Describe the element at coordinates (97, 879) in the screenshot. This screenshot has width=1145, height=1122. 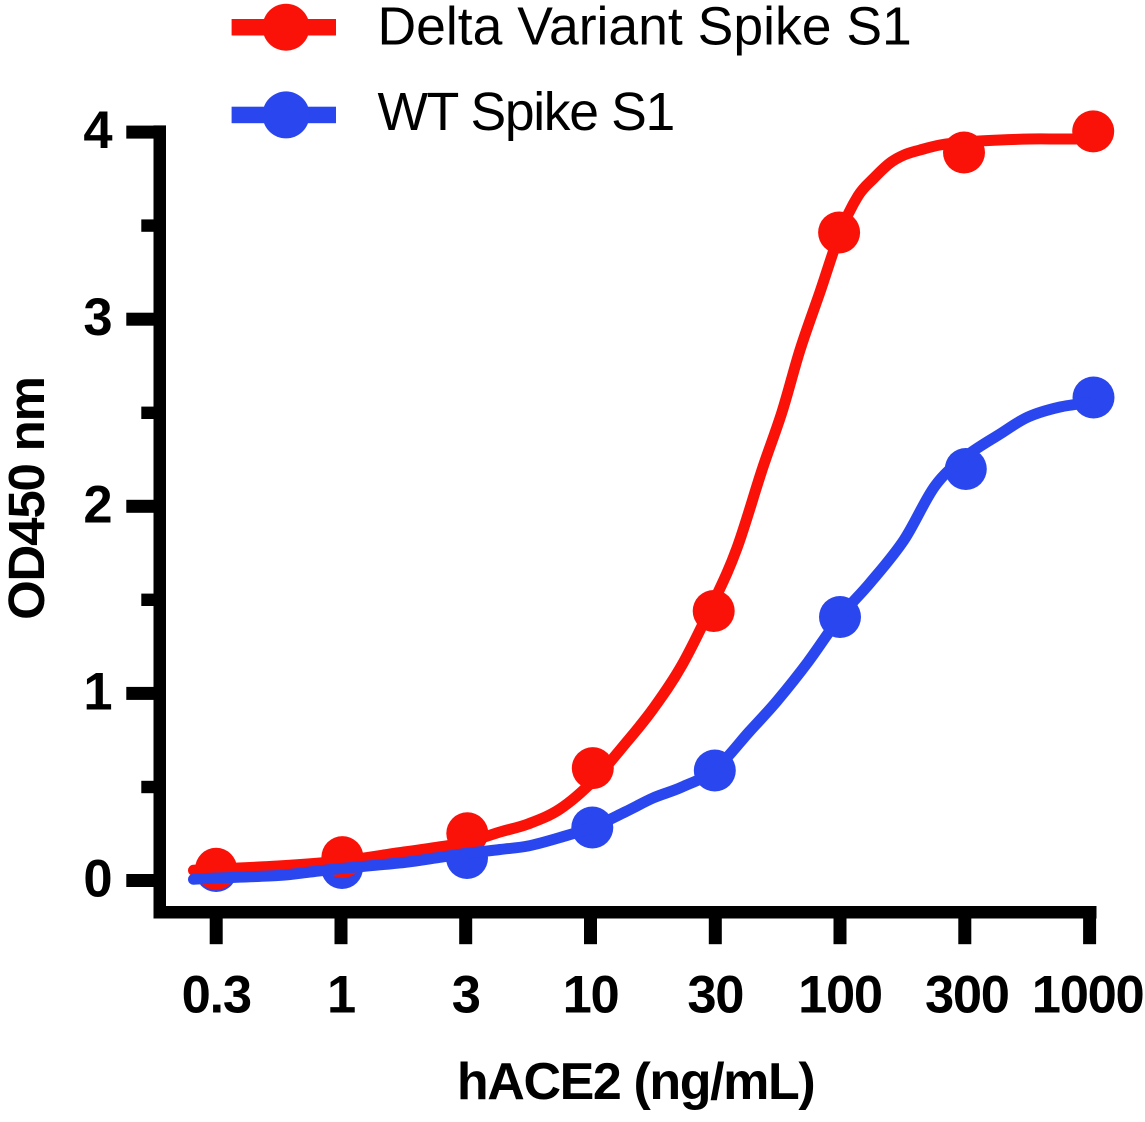
I see `svg-text: 0` at that location.